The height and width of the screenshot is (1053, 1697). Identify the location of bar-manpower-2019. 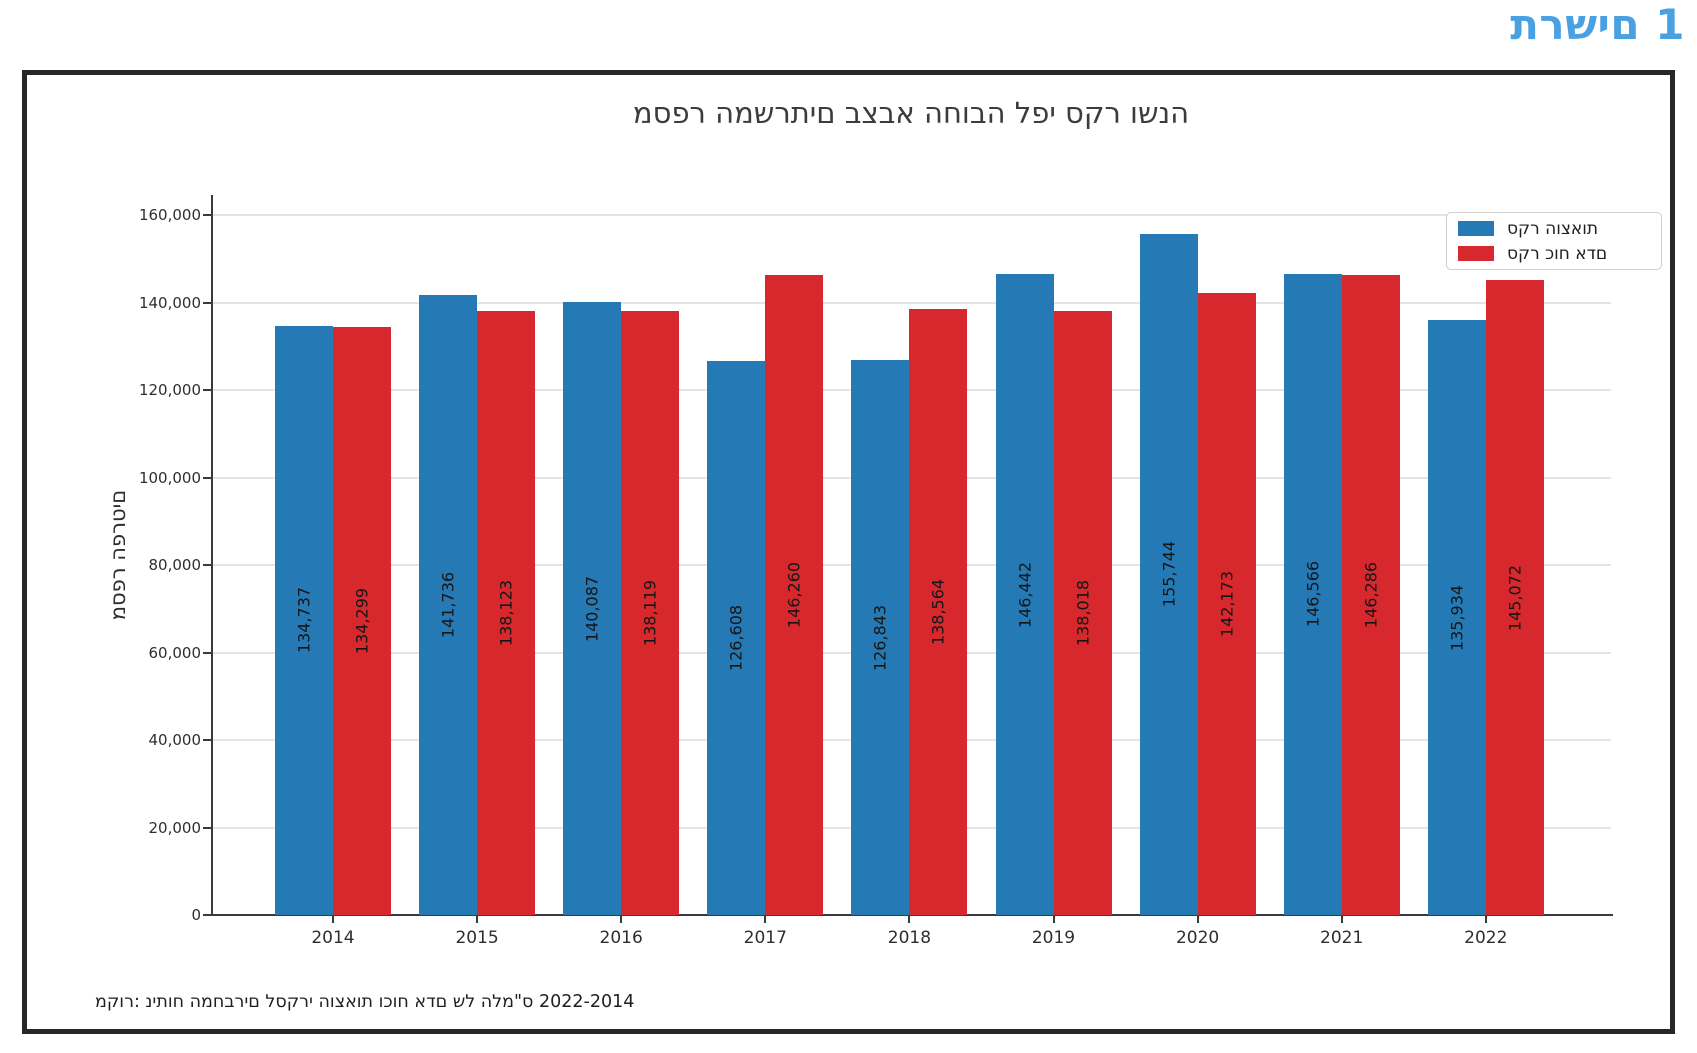
(1082, 613).